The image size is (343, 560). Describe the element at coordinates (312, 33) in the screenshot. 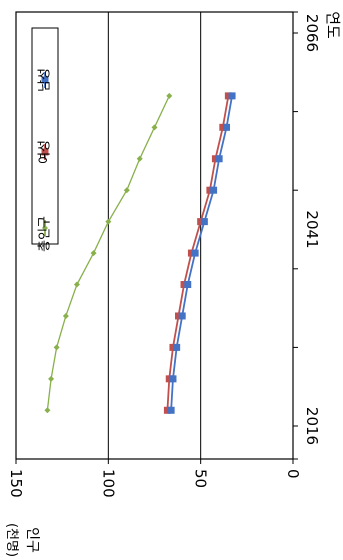

I see `x-tick-label: 2066` at that location.